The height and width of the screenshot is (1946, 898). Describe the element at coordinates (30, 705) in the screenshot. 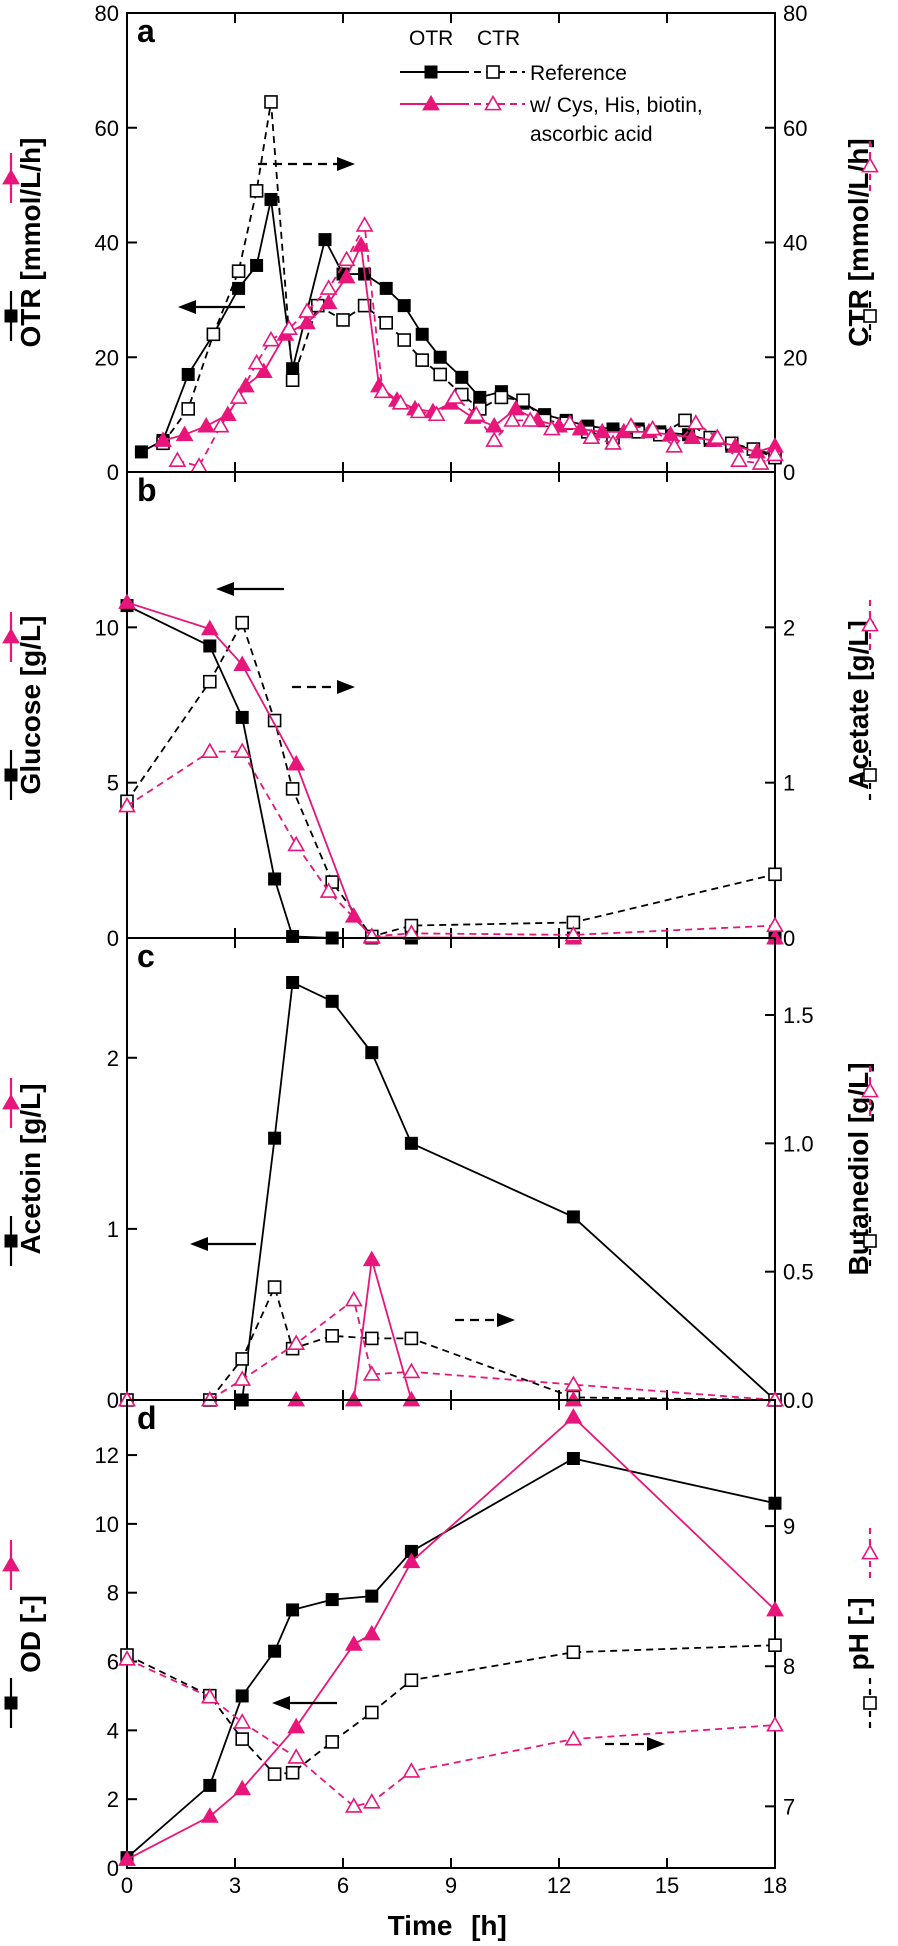

I see `left-axis-title: Glucose [g/L]` at that location.